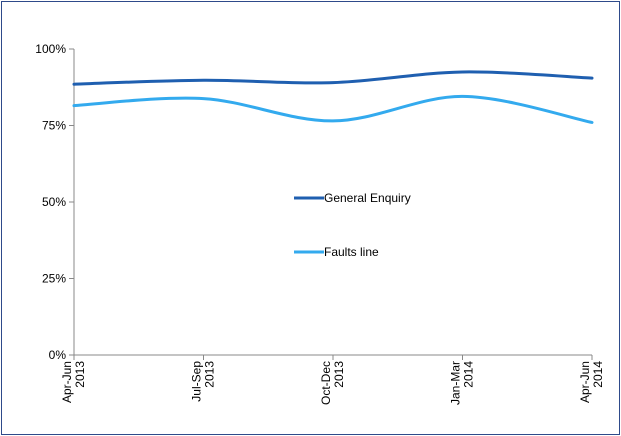 The width and height of the screenshot is (621, 436). I want to click on legend: General Enquiry Faults line, so click(352, 225).